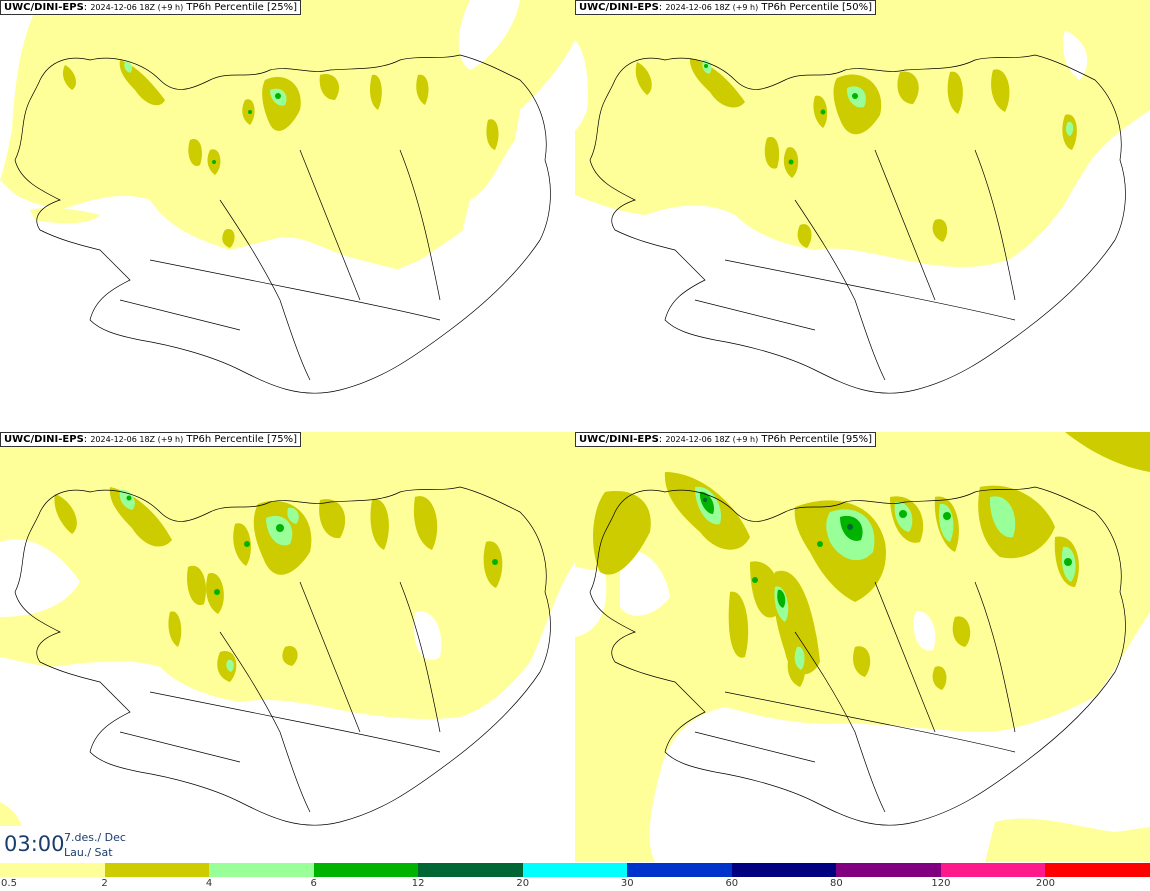 This screenshot has height=891, width=1150. I want to click on legend-label: 60, so click(732, 883).